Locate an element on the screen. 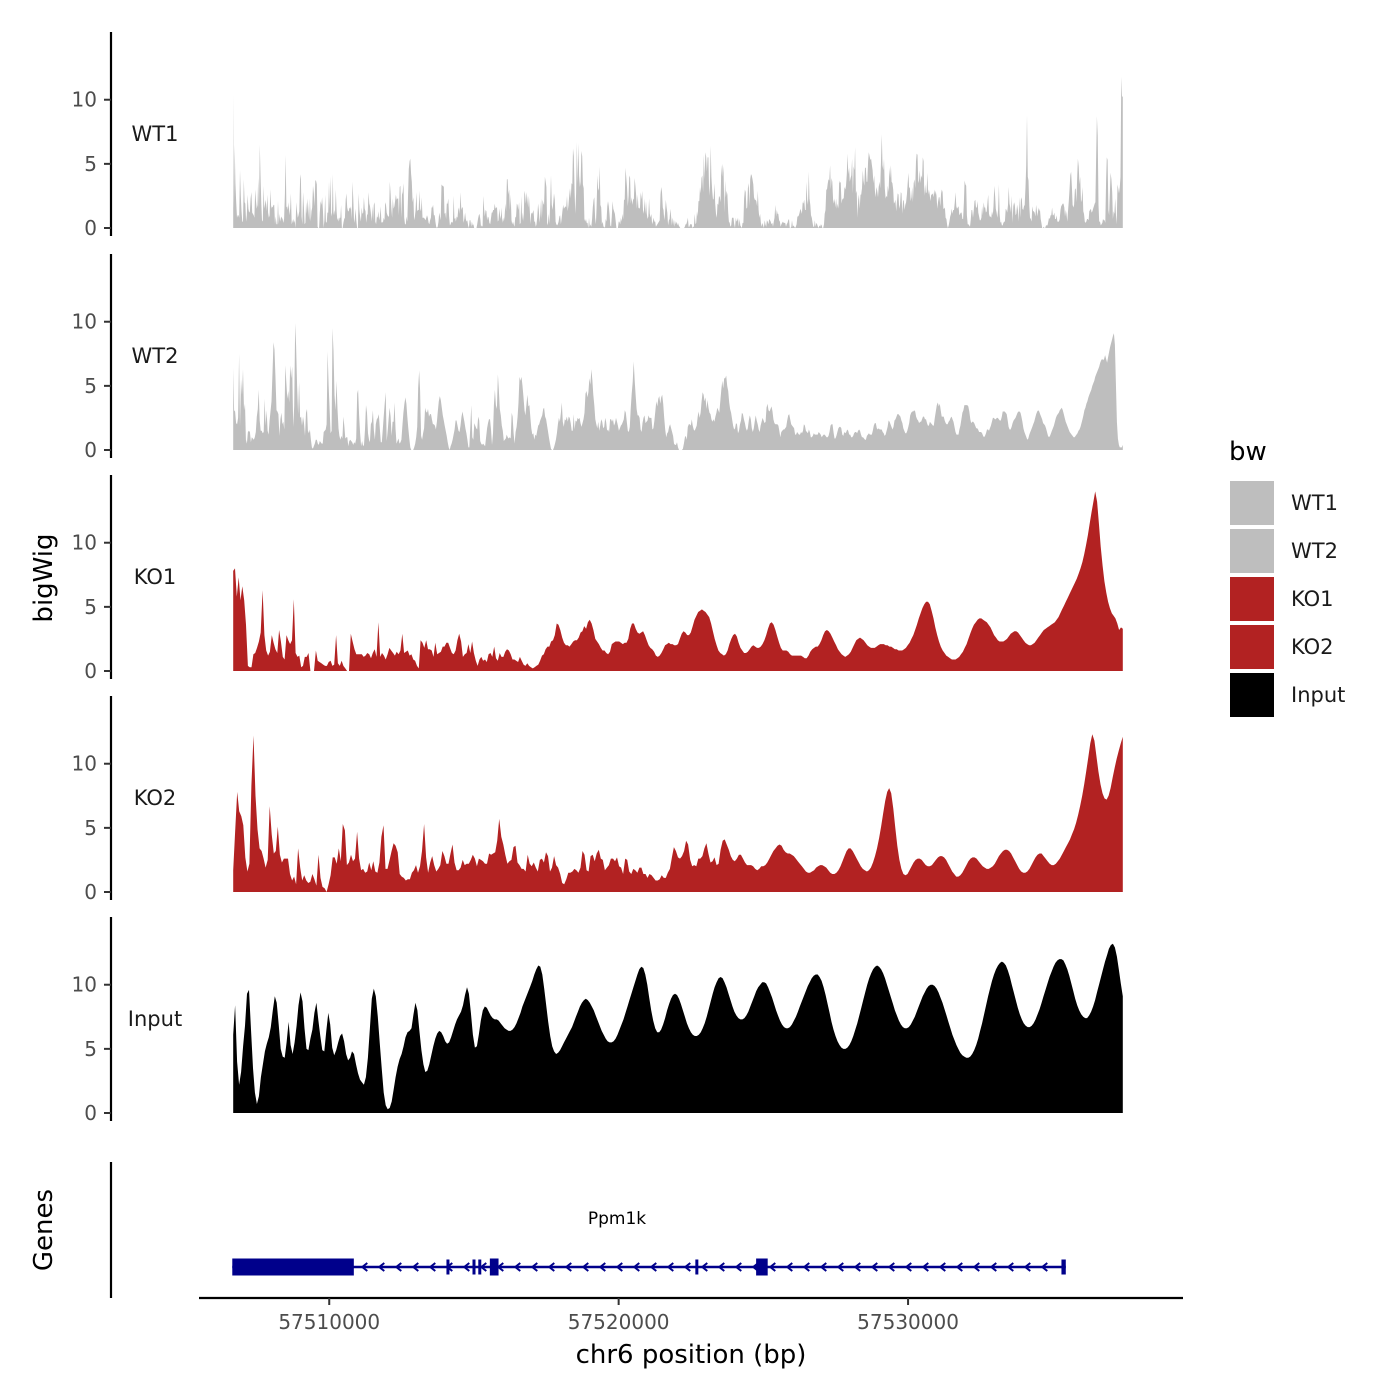 The image size is (1400, 1400). legend-label: KO2 is located at coordinates (1312, 647).